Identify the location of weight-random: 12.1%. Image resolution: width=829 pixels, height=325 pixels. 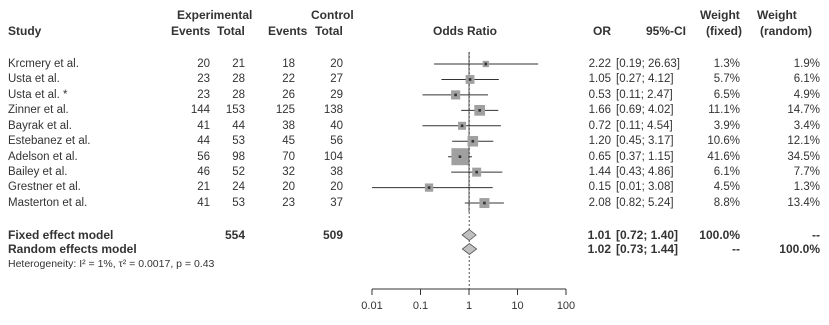
(803, 141).